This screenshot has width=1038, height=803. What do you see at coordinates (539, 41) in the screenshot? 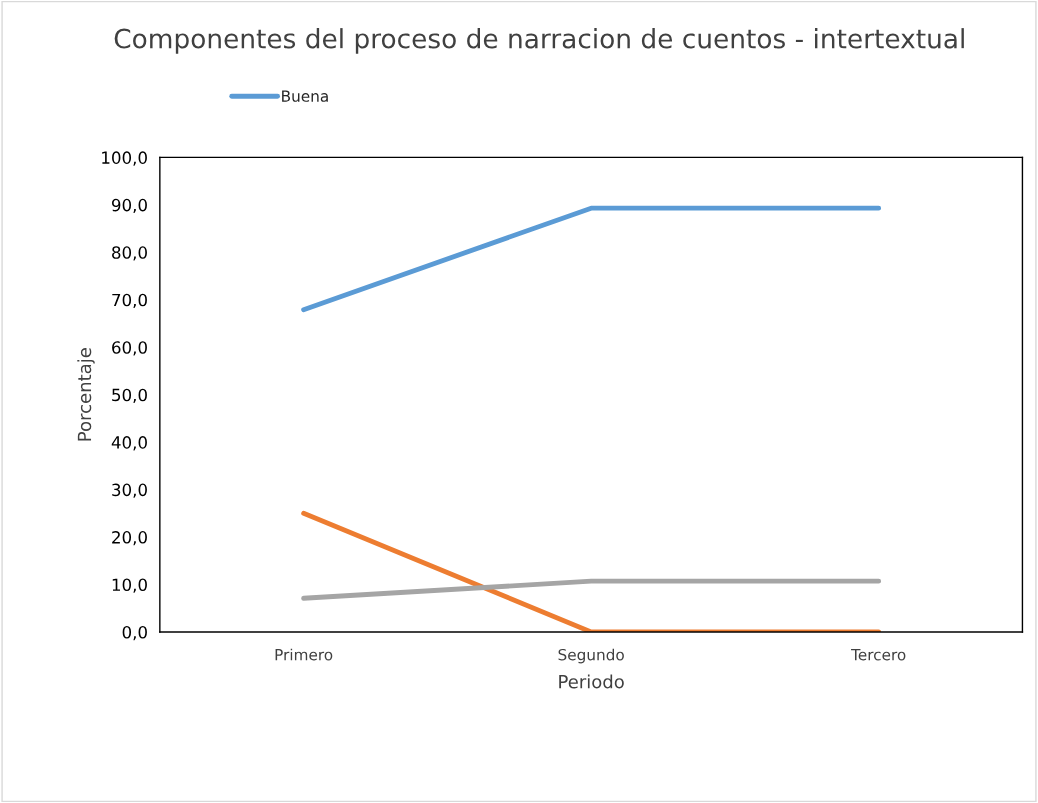
I see `chart-title: Componentes del proceso de narracion de cuentos - intertextual` at bounding box center [539, 41].